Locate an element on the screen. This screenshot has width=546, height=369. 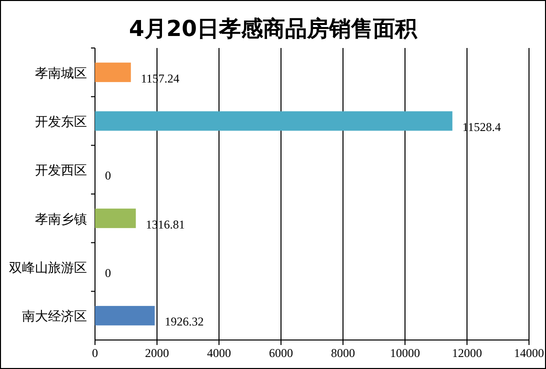
x-tick-label: 6000 is located at coordinates (281, 353).